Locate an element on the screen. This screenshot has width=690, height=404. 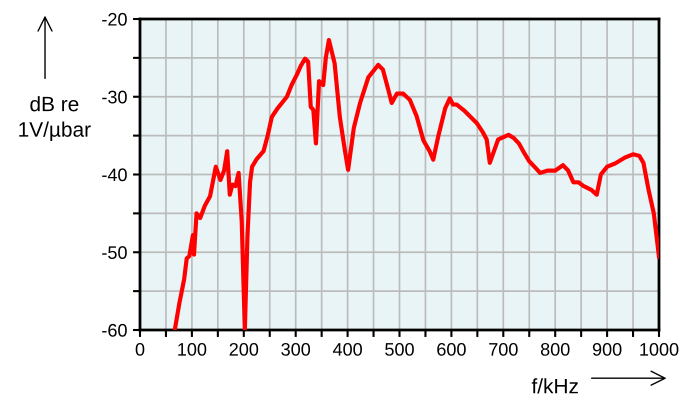
y-tick-label: -60 is located at coordinates (114, 330).